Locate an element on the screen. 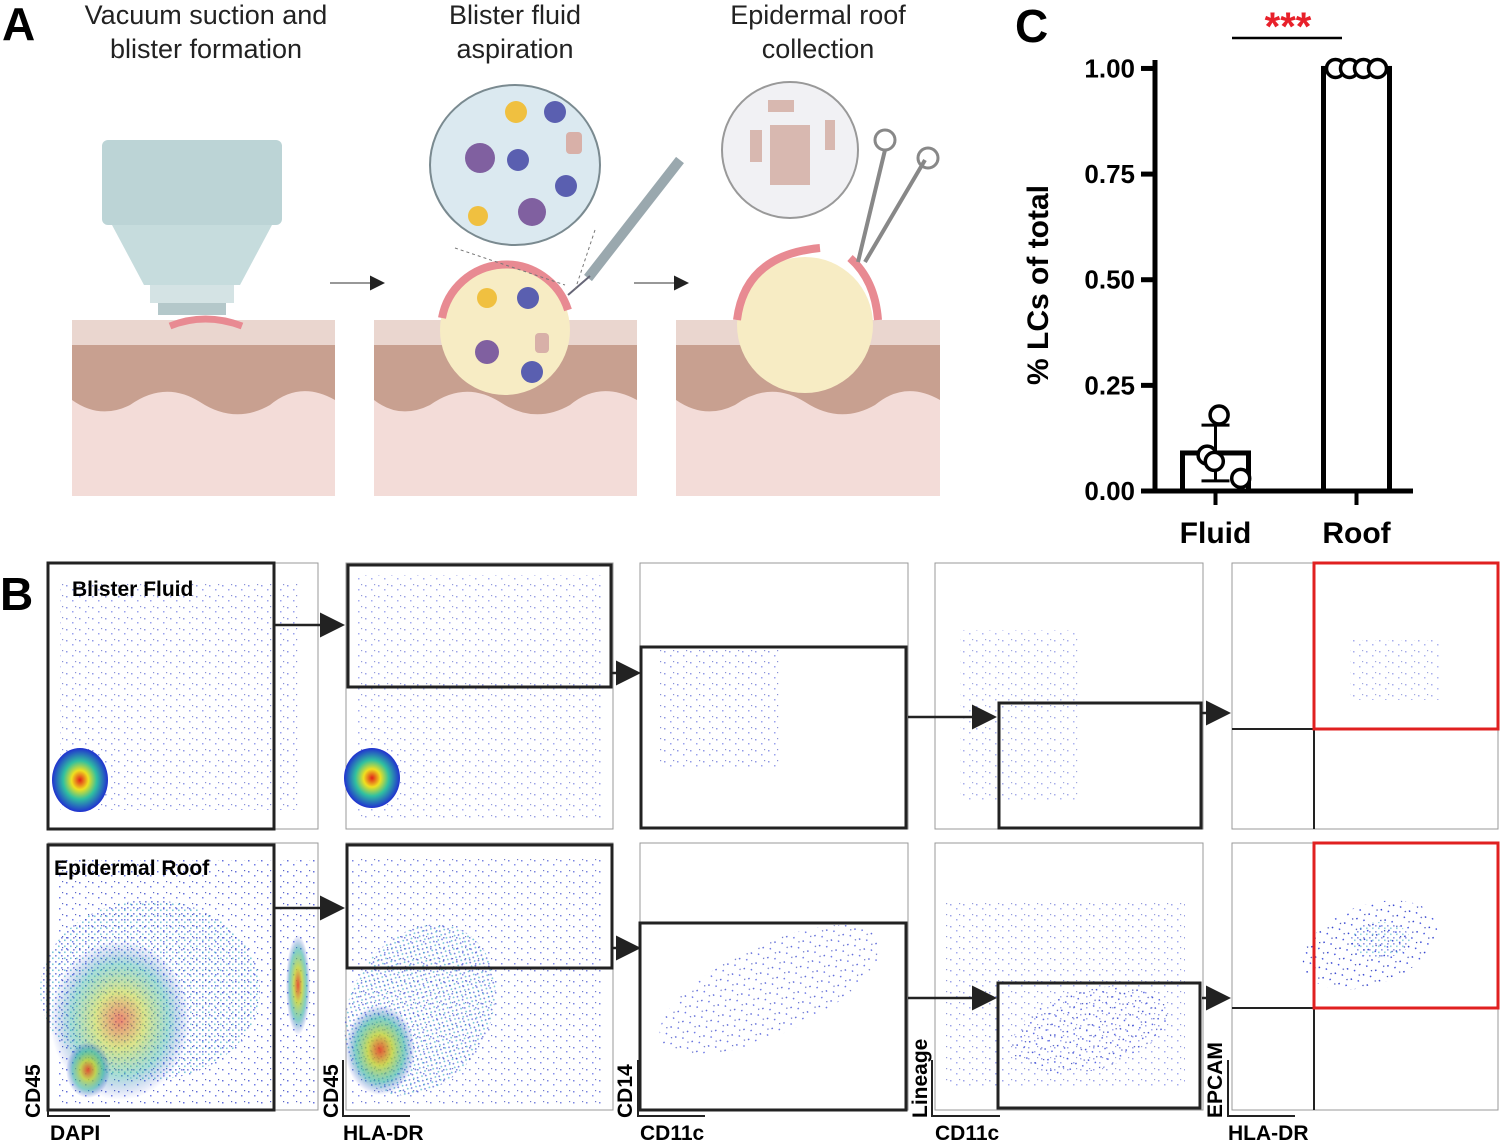  y-axis-label: CD14 is located at coordinates (625, 1091).